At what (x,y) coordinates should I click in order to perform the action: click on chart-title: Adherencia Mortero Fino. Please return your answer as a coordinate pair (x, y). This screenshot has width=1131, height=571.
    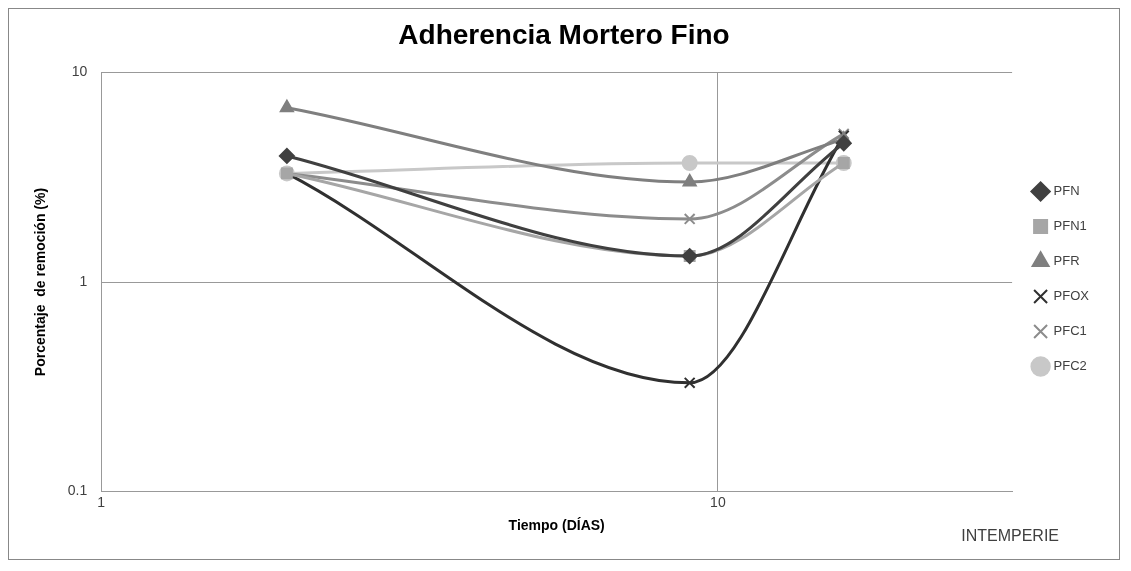
    Looking at the image, I should click on (564, 34).